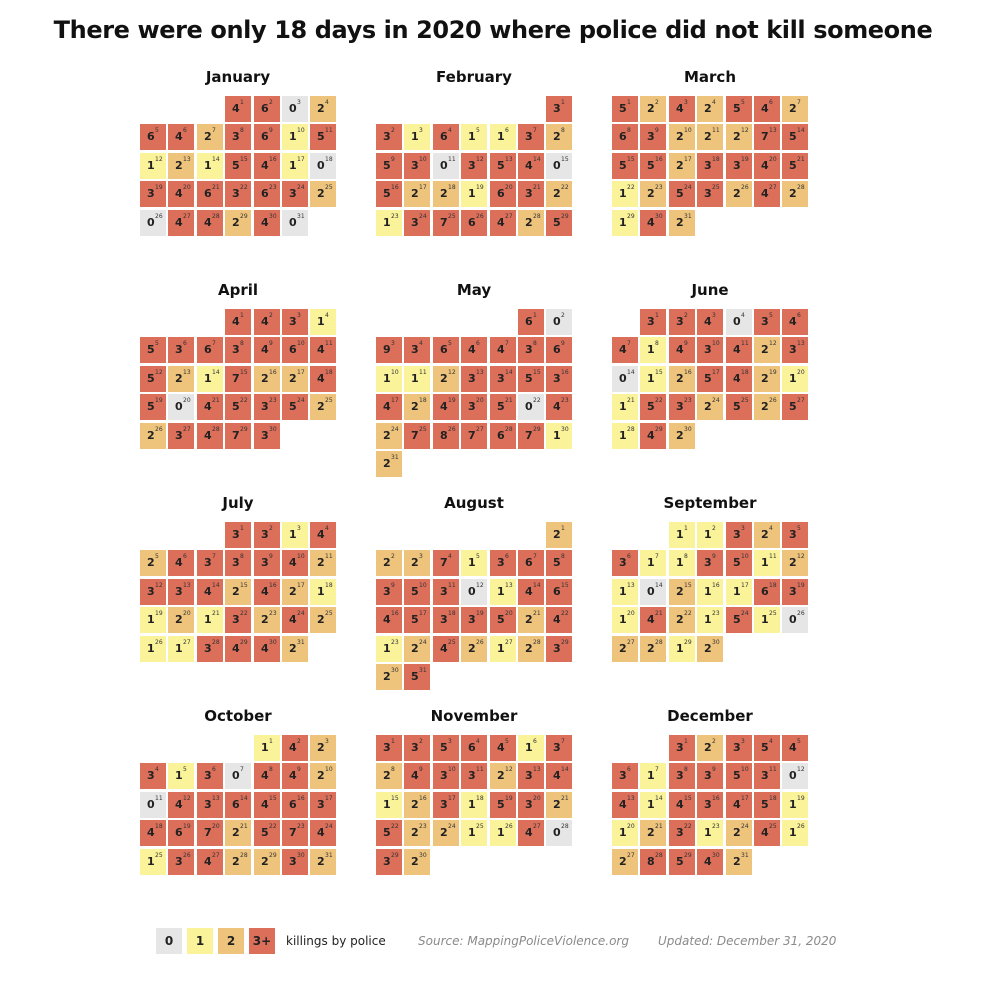 The image size is (986, 986). What do you see at coordinates (710, 194) in the screenshot?
I see `day-cell: 3 25` at bounding box center [710, 194].